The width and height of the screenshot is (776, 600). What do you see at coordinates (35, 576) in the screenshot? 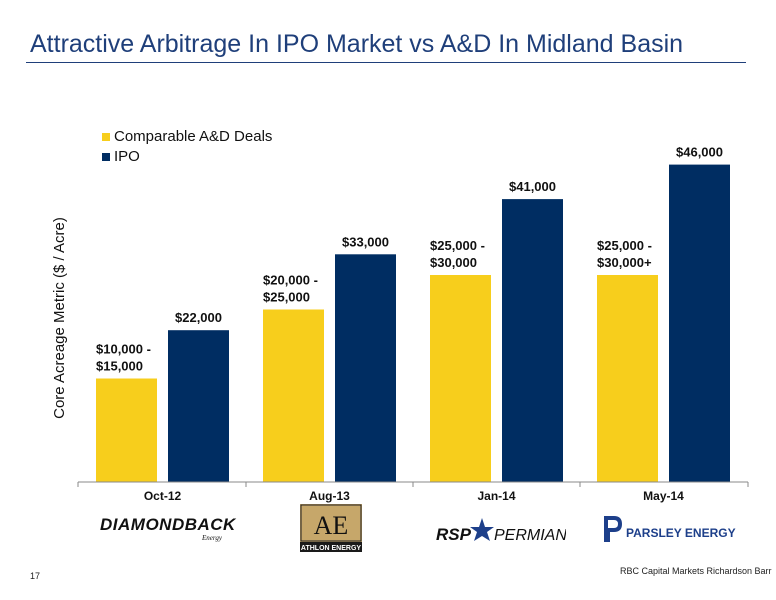
I see `page-number: 17` at bounding box center [35, 576].